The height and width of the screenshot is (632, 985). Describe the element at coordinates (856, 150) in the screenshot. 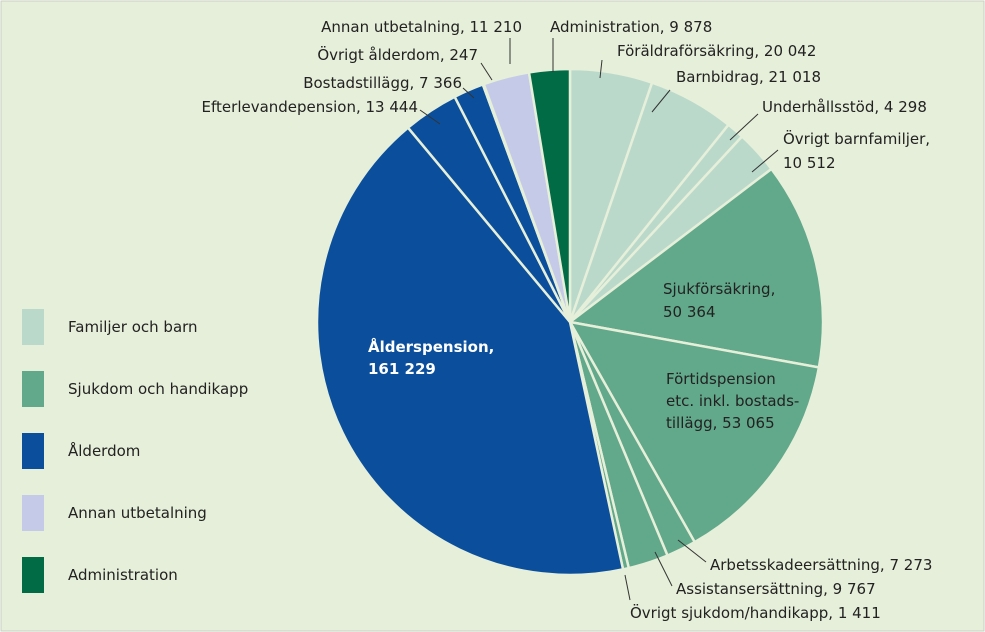

I see `slice-label: Övrigt barnfamiljer, 10 512` at that location.